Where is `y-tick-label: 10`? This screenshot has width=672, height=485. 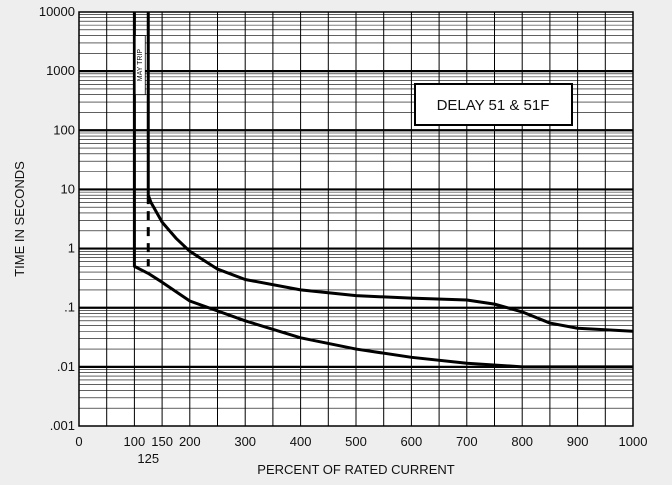 y-tick-label: 10 is located at coordinates (68, 188).